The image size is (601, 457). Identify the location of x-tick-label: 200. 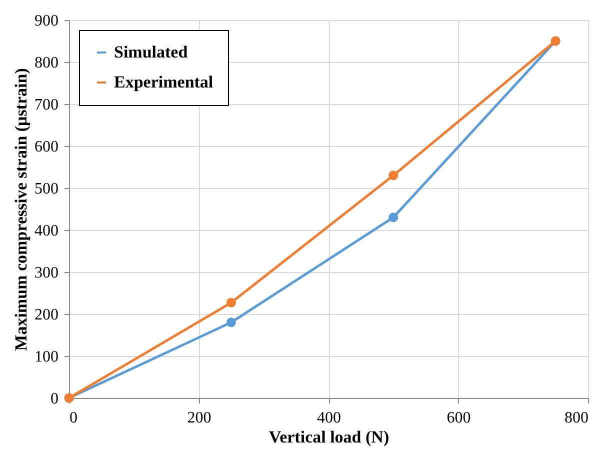
(199, 418).